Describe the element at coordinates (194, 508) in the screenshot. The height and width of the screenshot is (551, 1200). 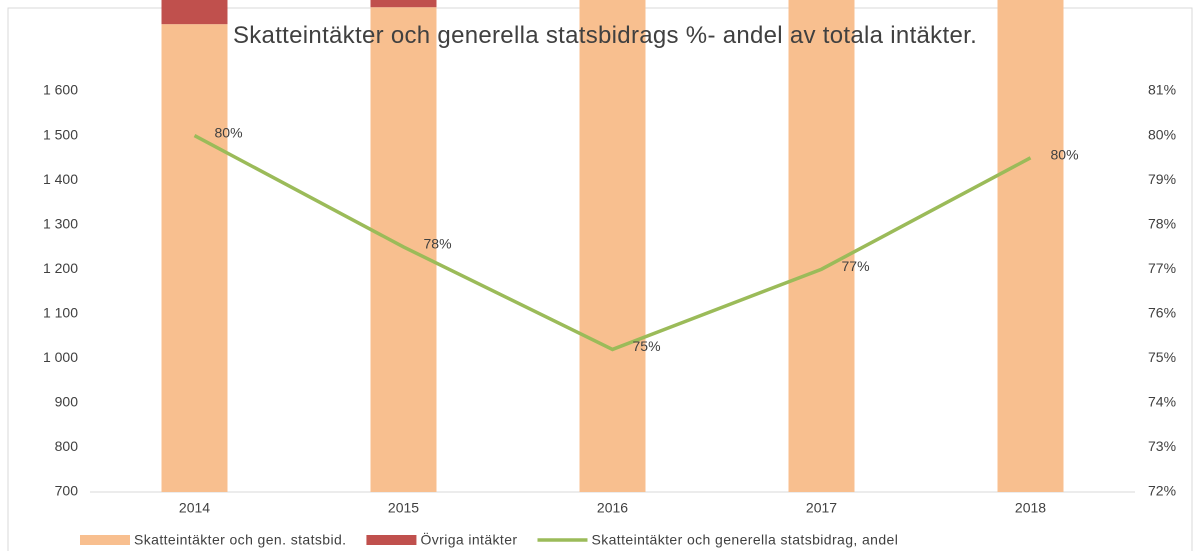
I see `x-tick-label: 2014` at that location.